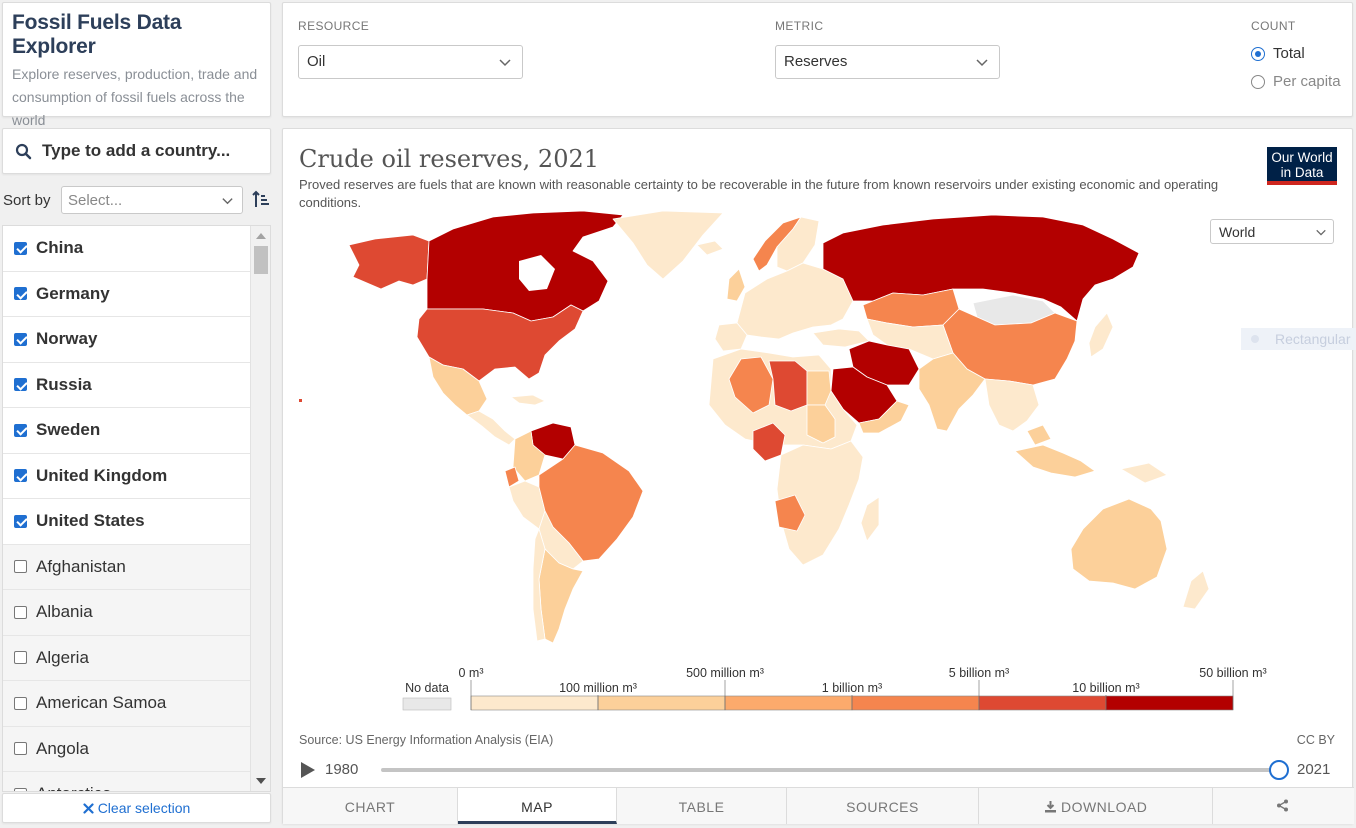 Image resolution: width=1356 pixels, height=828 pixels. What do you see at coordinates (126, 249) in the screenshot?
I see `country-item: China` at bounding box center [126, 249].